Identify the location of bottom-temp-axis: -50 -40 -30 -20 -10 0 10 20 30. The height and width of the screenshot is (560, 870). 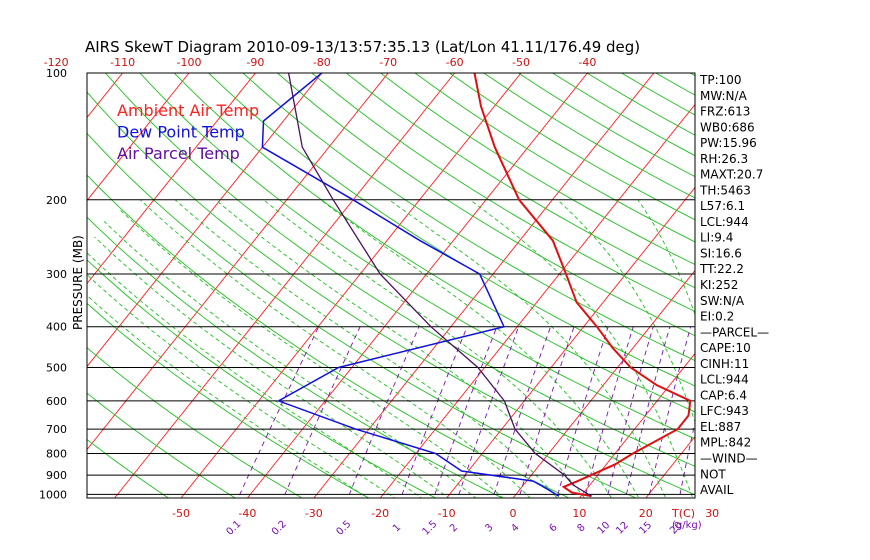
(445, 513).